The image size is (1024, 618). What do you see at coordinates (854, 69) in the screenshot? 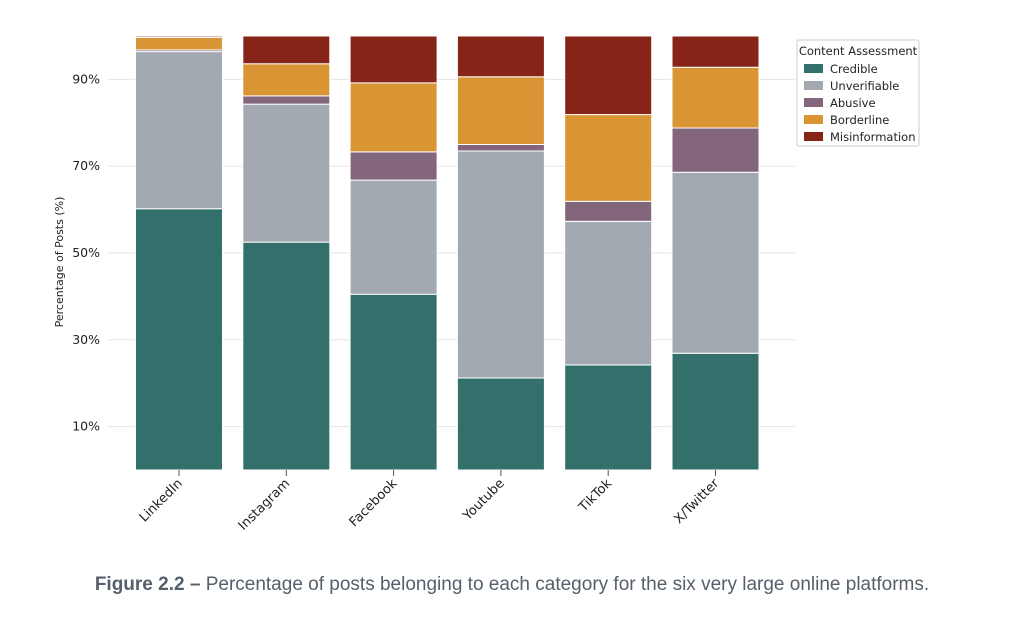
I see `legend-label: Credible` at bounding box center [854, 69].